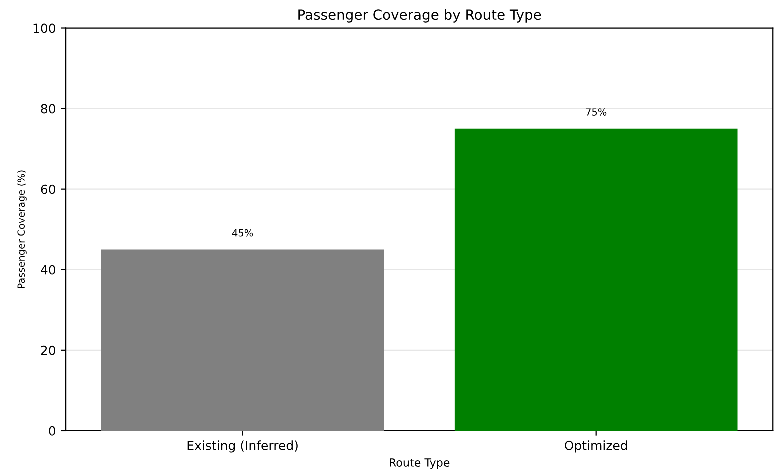 This screenshot has height=471, width=777. Describe the element at coordinates (22, 229) in the screenshot. I see `y-axis-title: Passenger Coverage (%)` at that location.